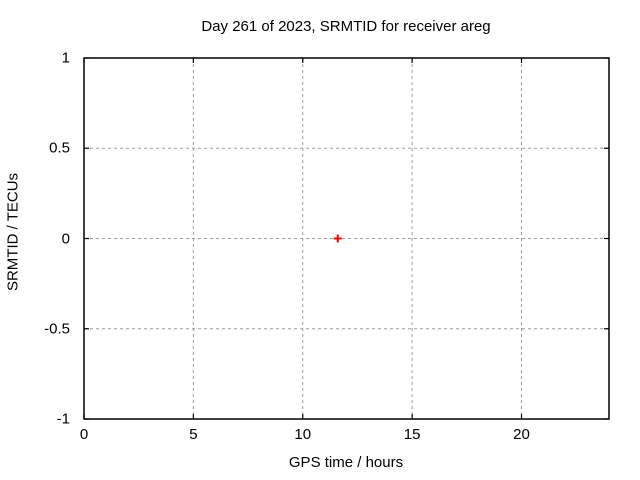 This screenshot has width=640, height=480. What do you see at coordinates (346, 462) in the screenshot?
I see `x-axis-label: GPS time / hours` at bounding box center [346, 462].